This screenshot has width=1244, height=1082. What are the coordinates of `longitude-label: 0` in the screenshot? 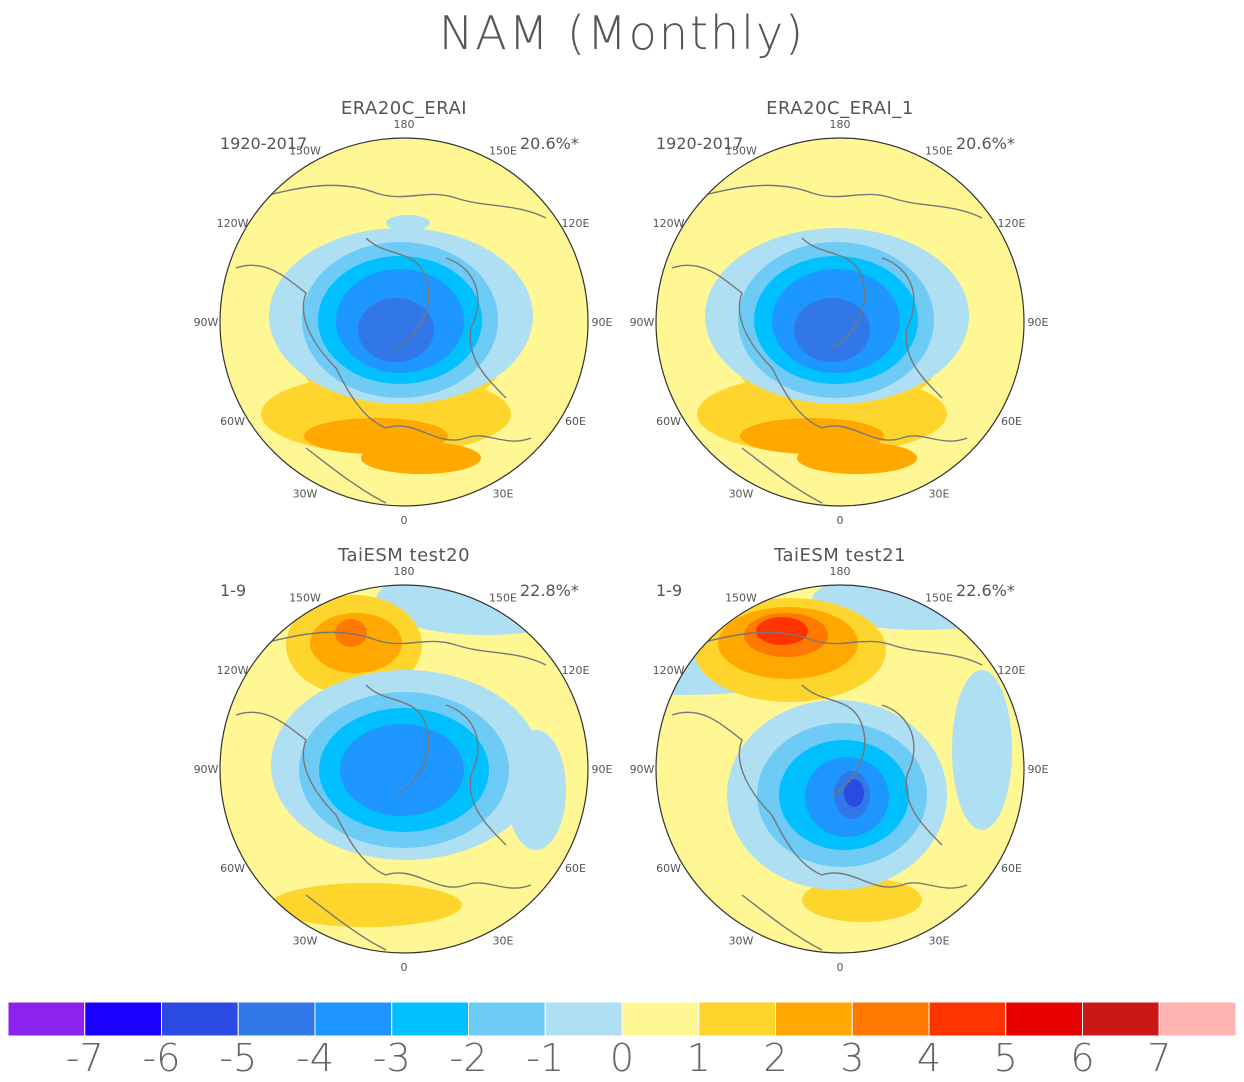 It's located at (404, 520).